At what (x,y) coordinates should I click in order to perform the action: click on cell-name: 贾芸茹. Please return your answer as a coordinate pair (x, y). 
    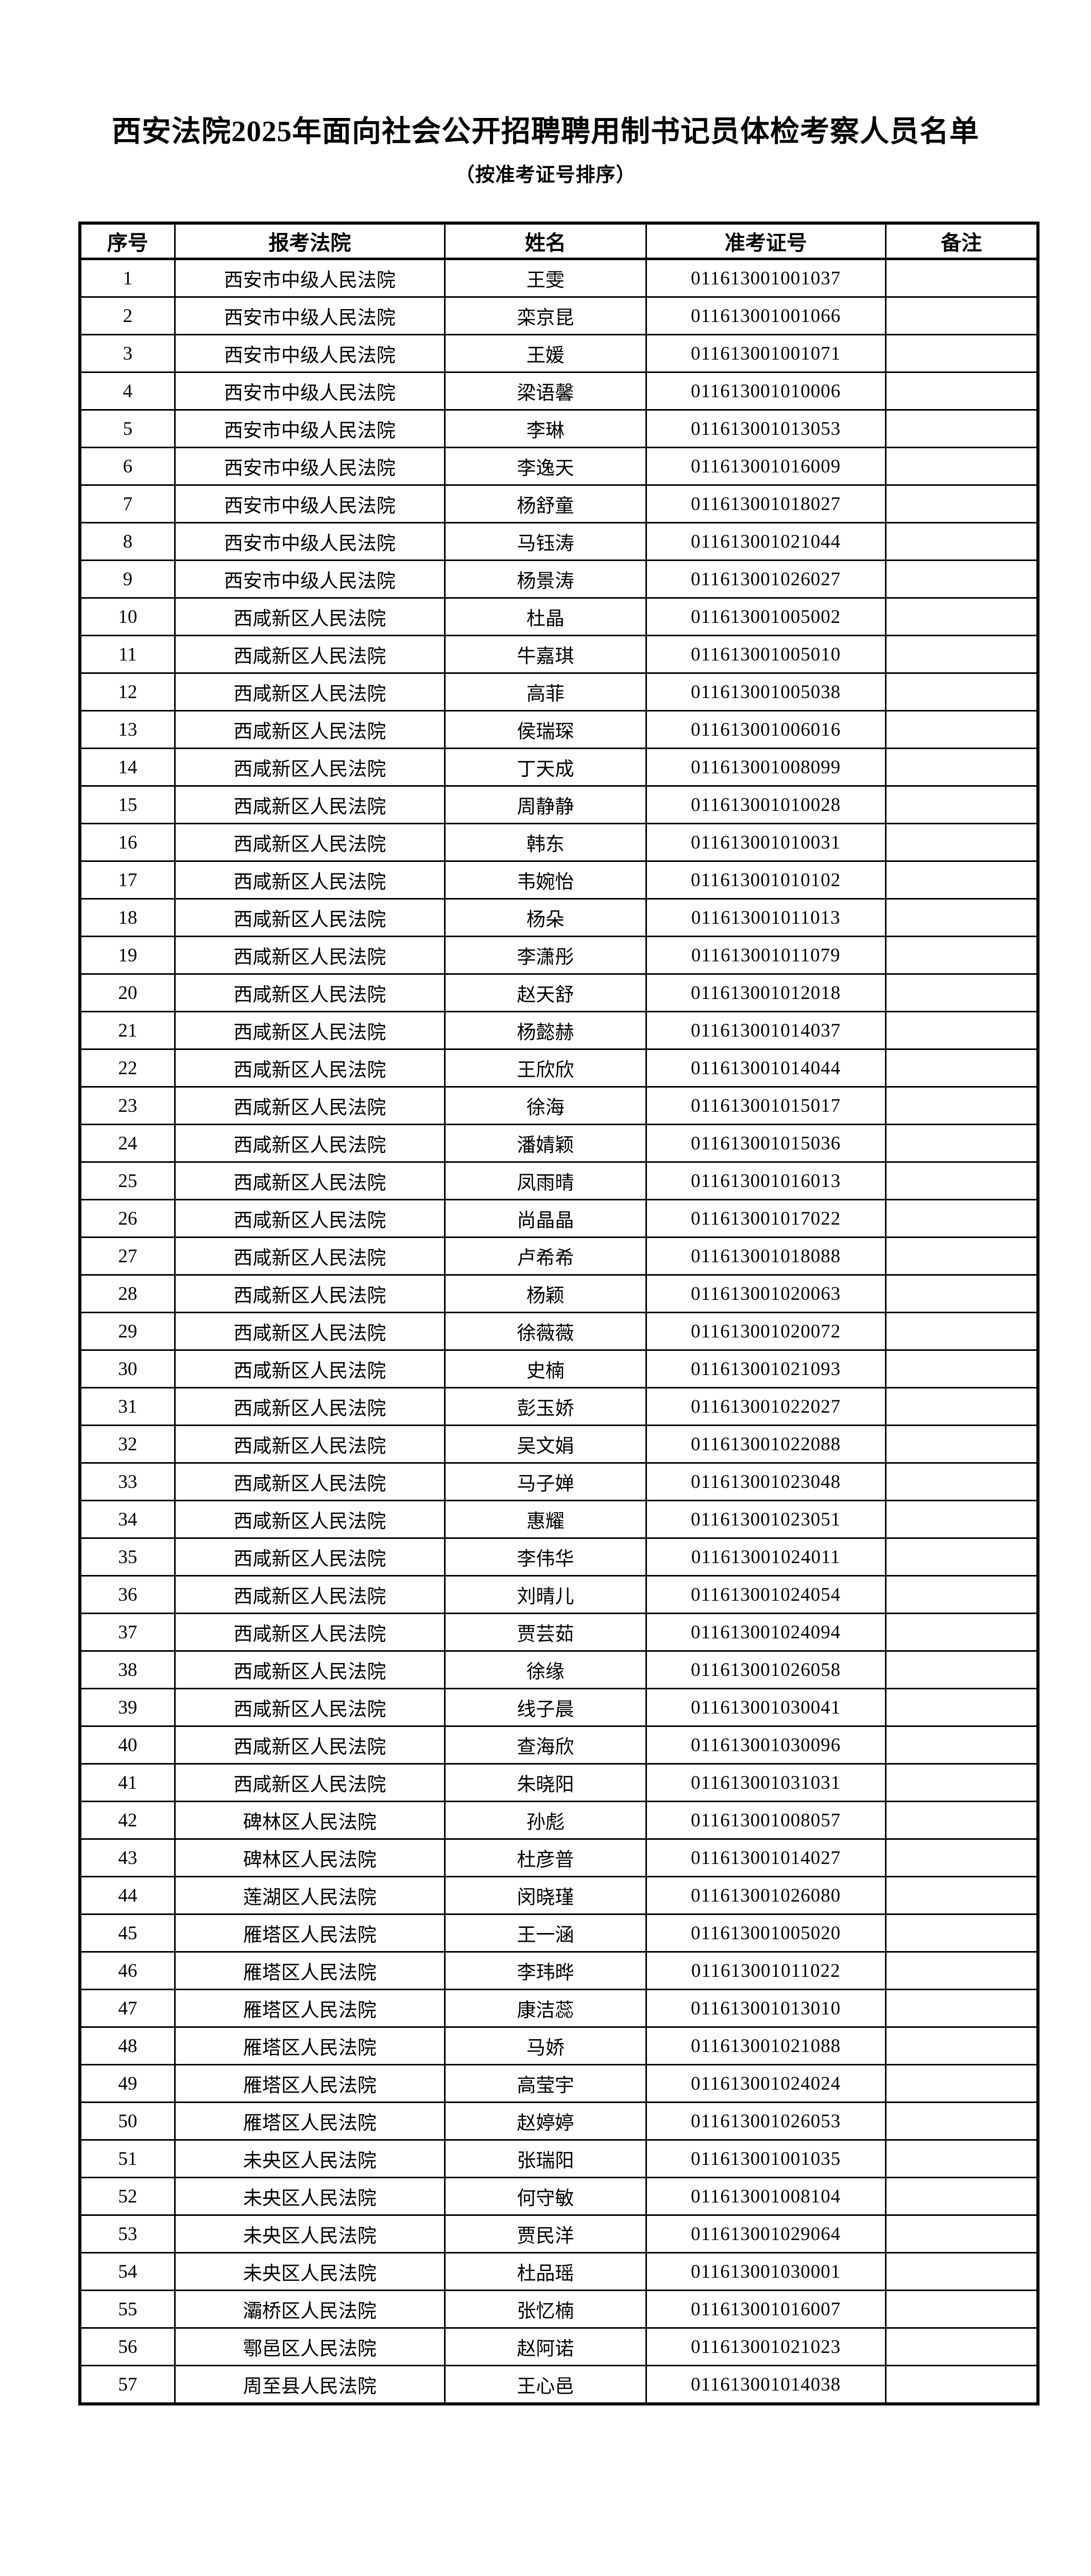
    Looking at the image, I should click on (545, 1632).